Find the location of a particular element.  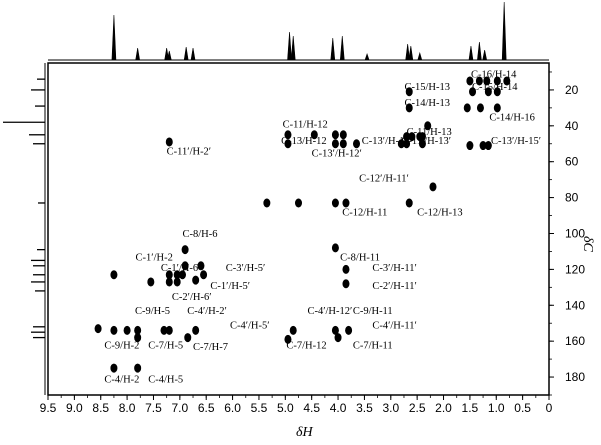

y-tick-label: 20 is located at coordinates (572, 90).